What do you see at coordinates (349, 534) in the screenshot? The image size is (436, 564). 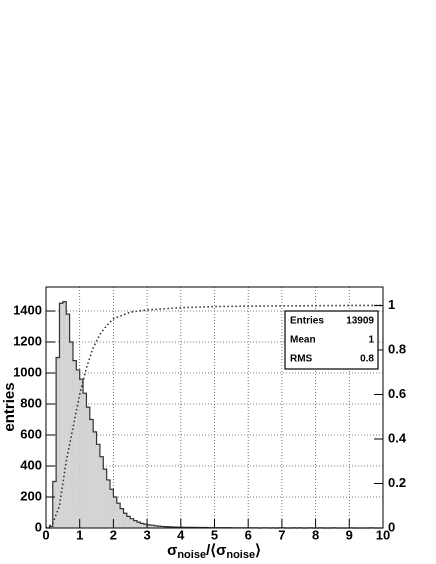 I see `x-tick-label: 9` at bounding box center [349, 534].